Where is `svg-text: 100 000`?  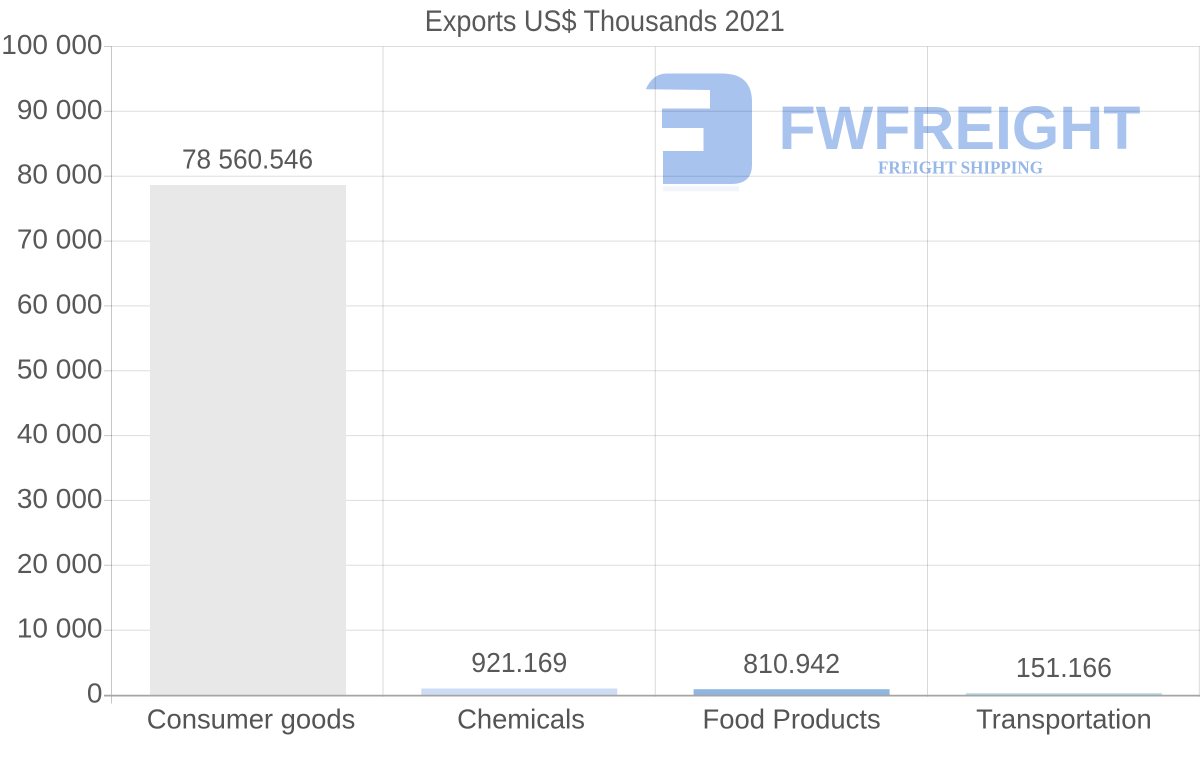
svg-text: 100 000 is located at coordinates (51, 44).